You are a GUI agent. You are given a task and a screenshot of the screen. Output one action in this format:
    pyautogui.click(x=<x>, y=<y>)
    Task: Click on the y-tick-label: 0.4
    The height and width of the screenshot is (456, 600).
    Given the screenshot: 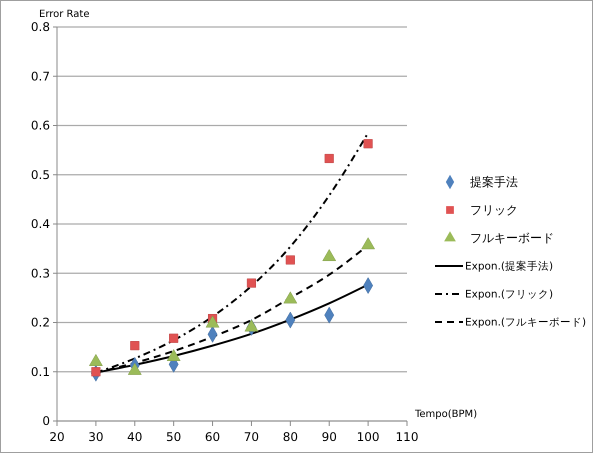 What is the action you would take?
    pyautogui.click(x=40, y=224)
    